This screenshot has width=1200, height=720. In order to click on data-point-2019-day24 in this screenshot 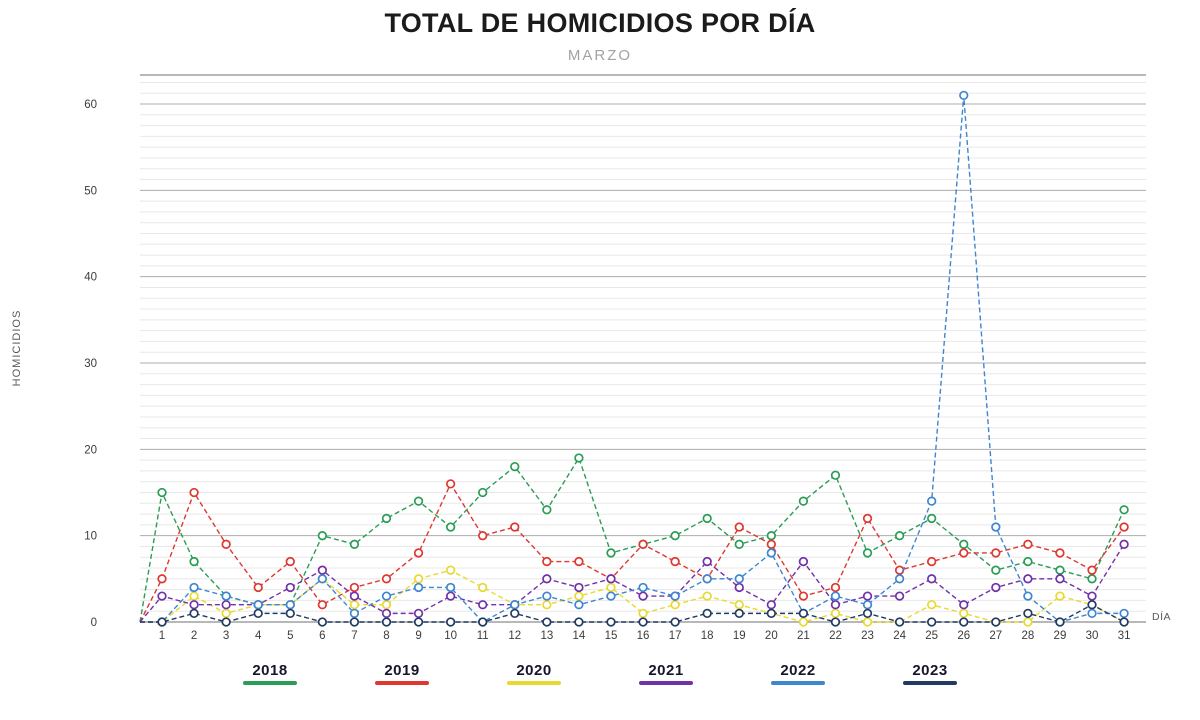, I will do `click(899, 570)`.